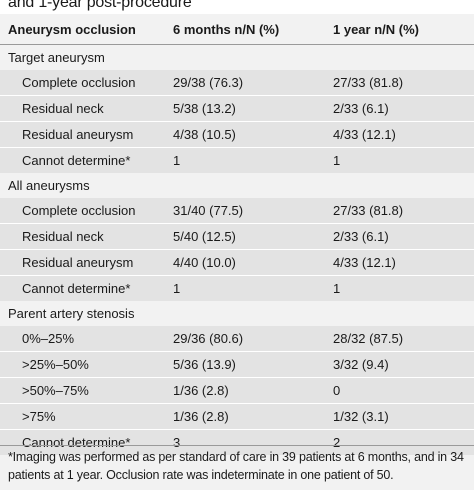 This screenshot has height=490, width=474. Describe the element at coordinates (56, 57) in the screenshot. I see `section-label: Target aneurysm` at that location.